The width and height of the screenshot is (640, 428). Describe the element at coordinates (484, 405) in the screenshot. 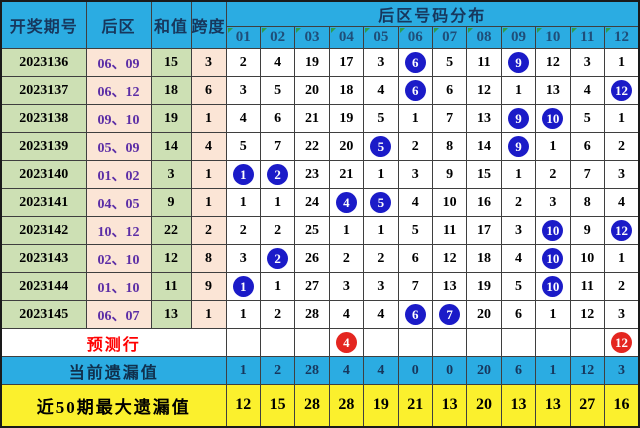

I see `max-omission-08: 20` at that location.